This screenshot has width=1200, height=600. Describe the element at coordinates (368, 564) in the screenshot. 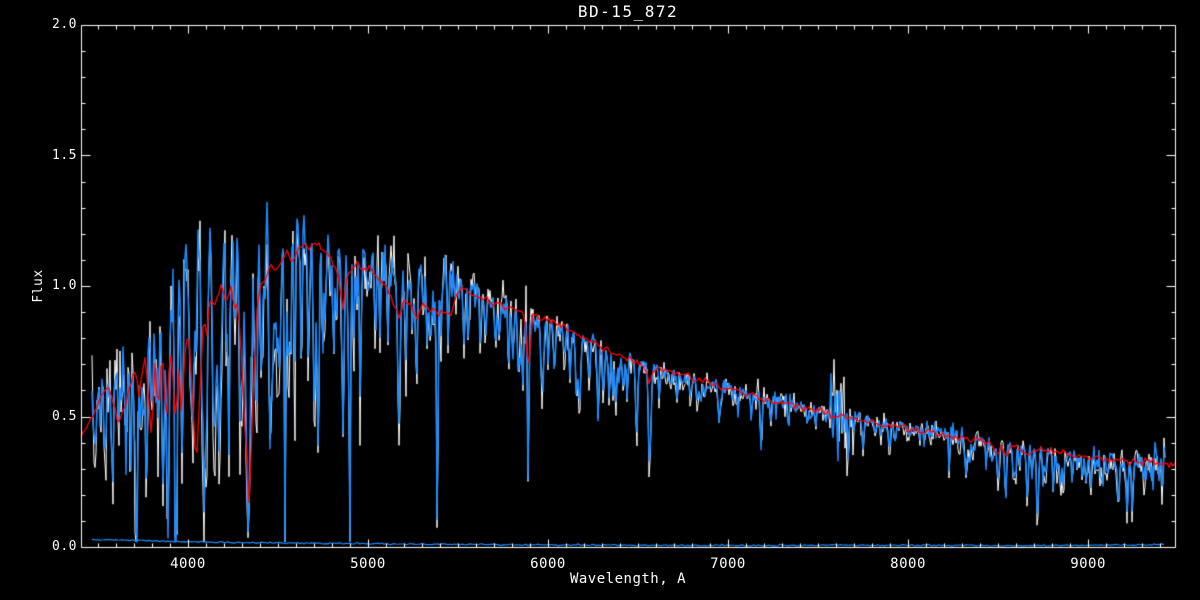

I see `x-tick-label: 5000` at that location.